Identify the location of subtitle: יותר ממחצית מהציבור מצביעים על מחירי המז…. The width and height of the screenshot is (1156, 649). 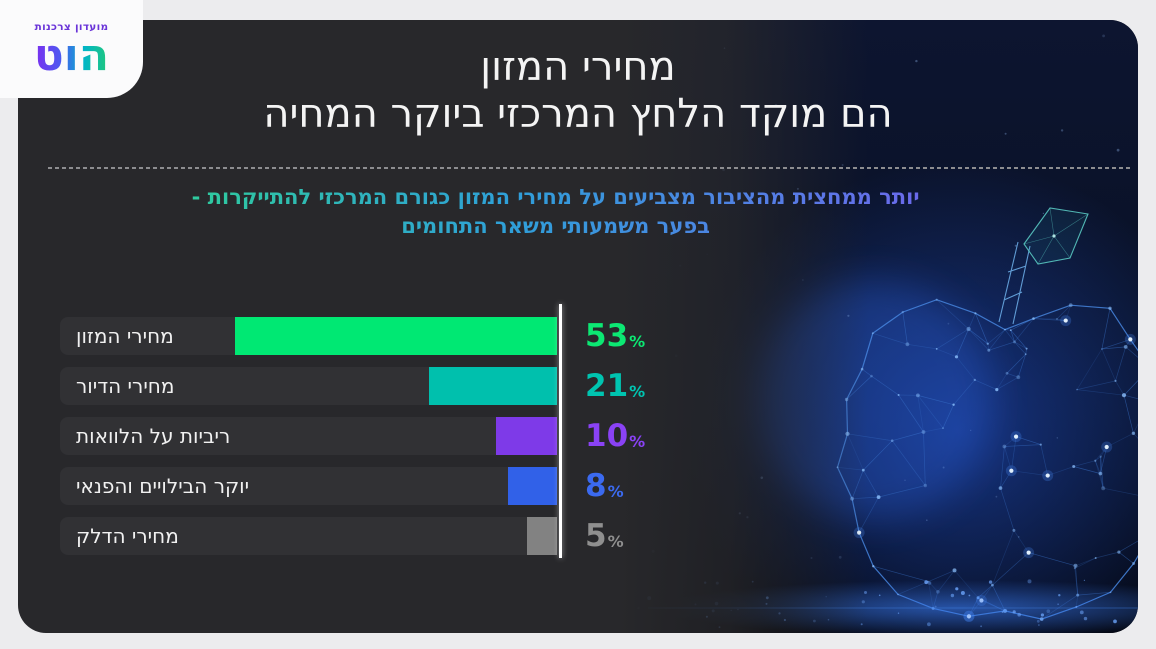
(555, 212).